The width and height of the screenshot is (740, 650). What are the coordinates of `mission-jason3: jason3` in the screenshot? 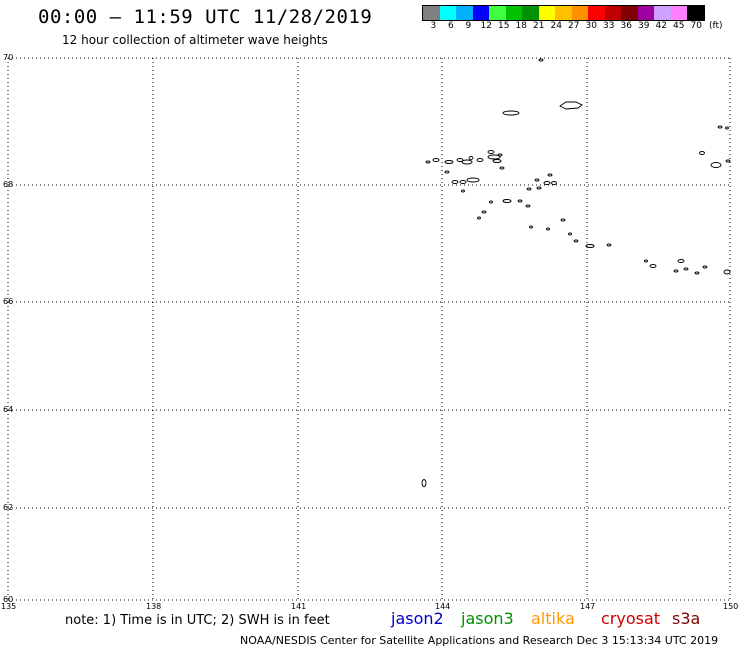 It's located at (487, 618).